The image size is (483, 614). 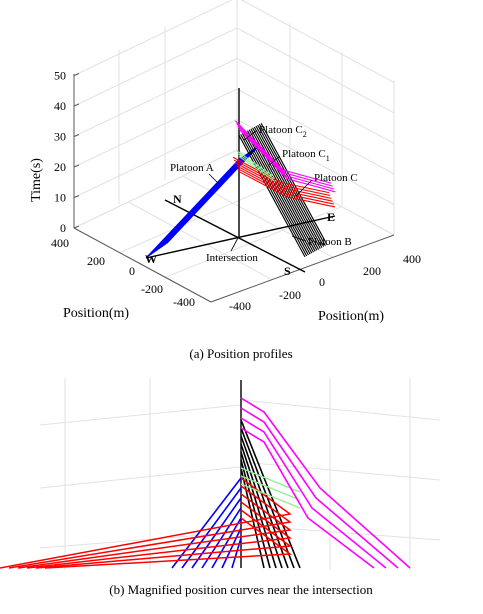 I want to click on direction-label-s: S, so click(x=287, y=271).